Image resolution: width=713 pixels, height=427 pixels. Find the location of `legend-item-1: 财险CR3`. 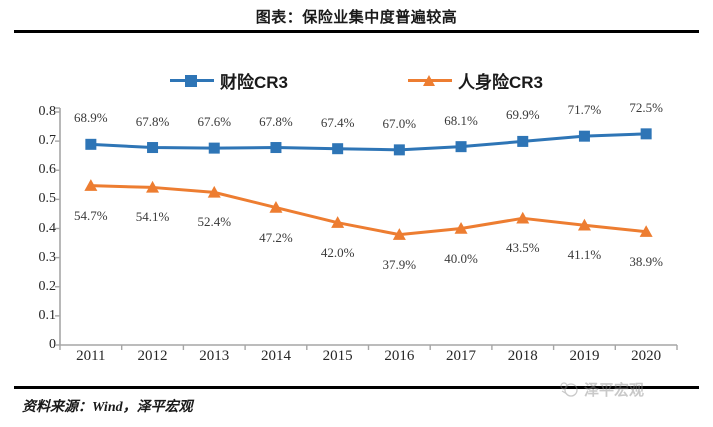

legend-item-1: 财险CR3 is located at coordinates (228, 80).